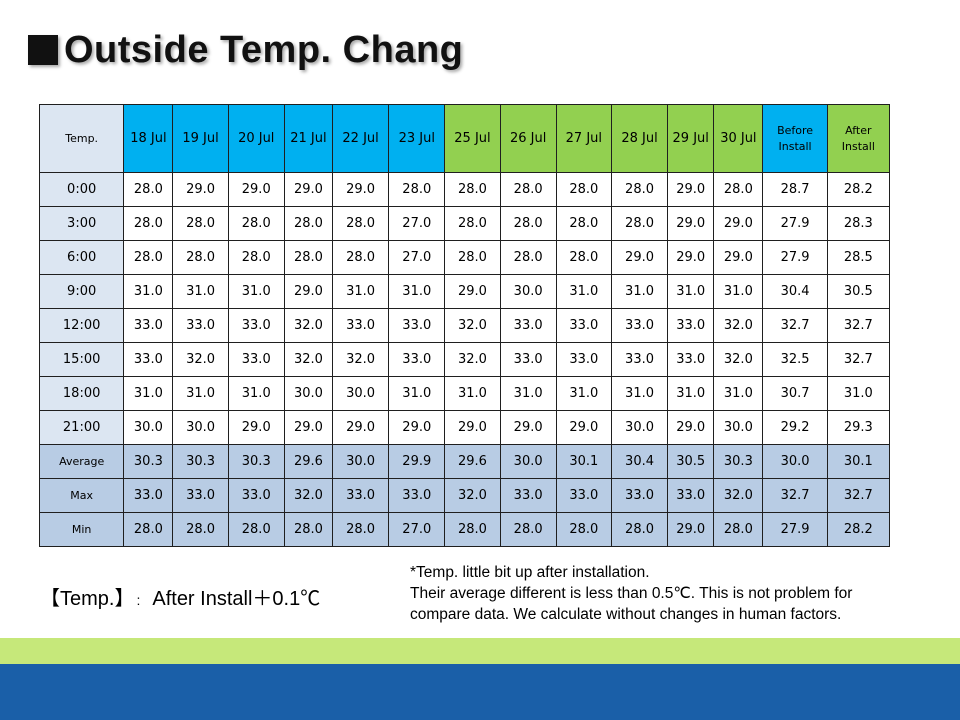 The height and width of the screenshot is (720, 960). What do you see at coordinates (795, 138) in the screenshot?
I see `header-before-install: Before Install` at bounding box center [795, 138].